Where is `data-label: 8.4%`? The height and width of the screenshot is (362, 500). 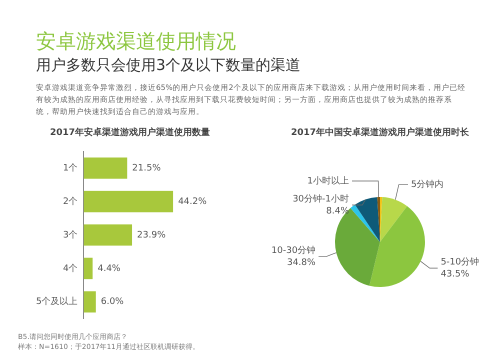 data-label: 8.4% is located at coordinates (338, 211).